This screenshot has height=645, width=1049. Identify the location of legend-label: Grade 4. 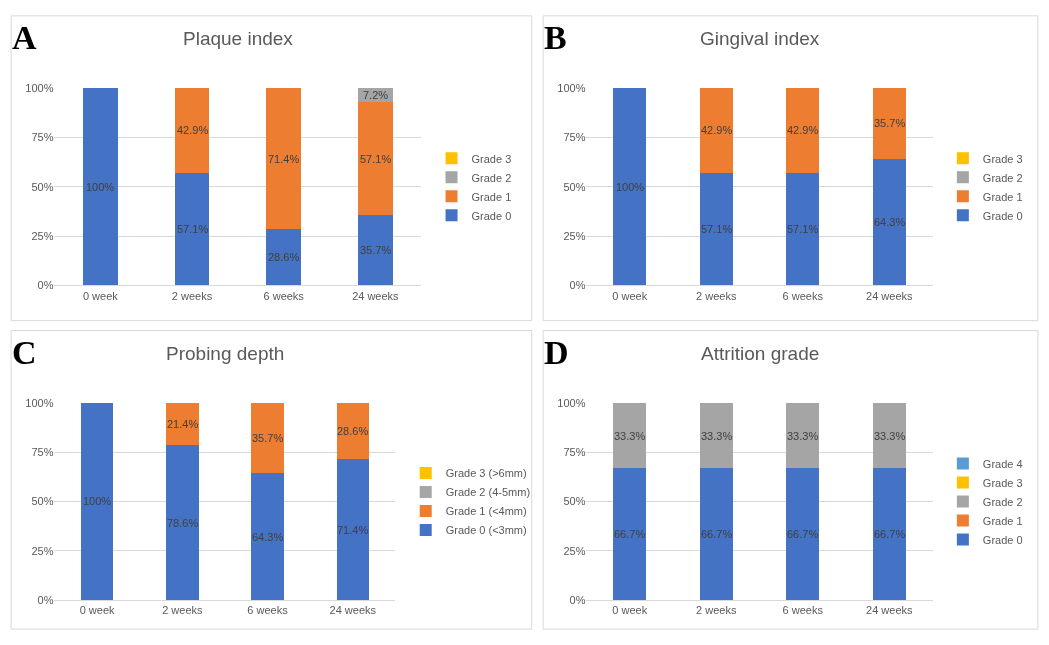
(1002, 463).